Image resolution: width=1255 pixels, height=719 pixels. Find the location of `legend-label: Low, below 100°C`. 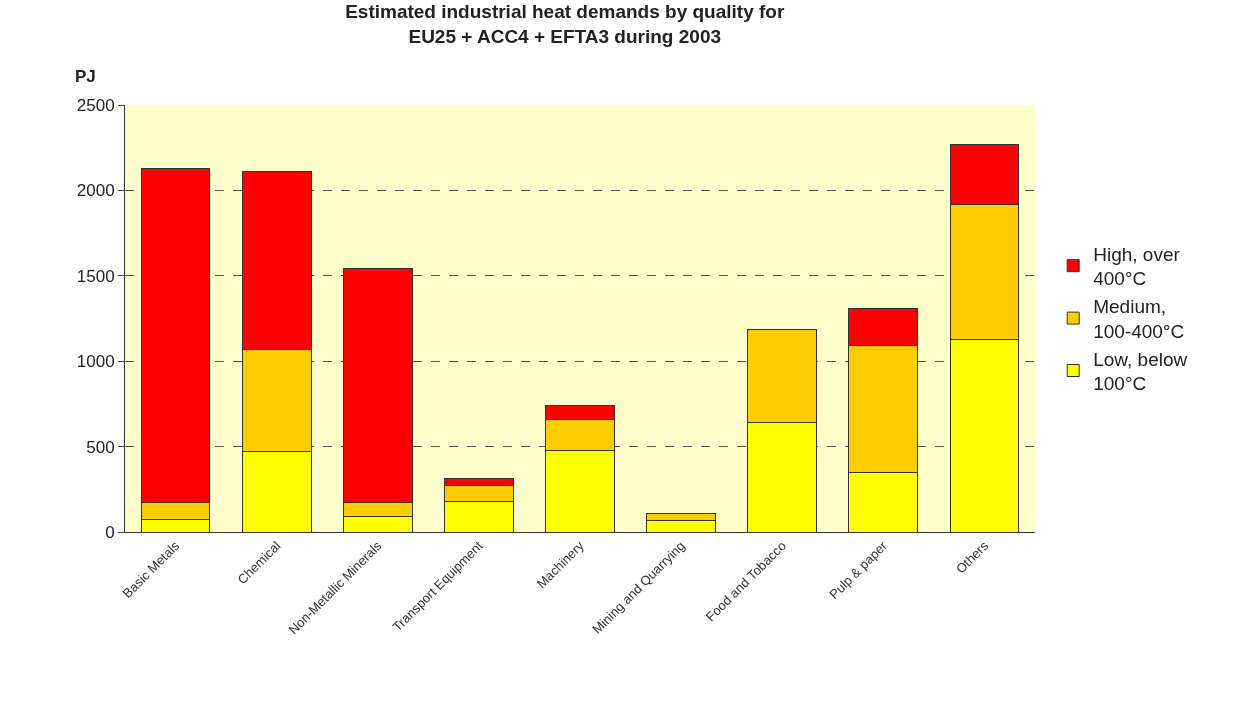

legend-label: Low, below 100°C is located at coordinates (1140, 371).